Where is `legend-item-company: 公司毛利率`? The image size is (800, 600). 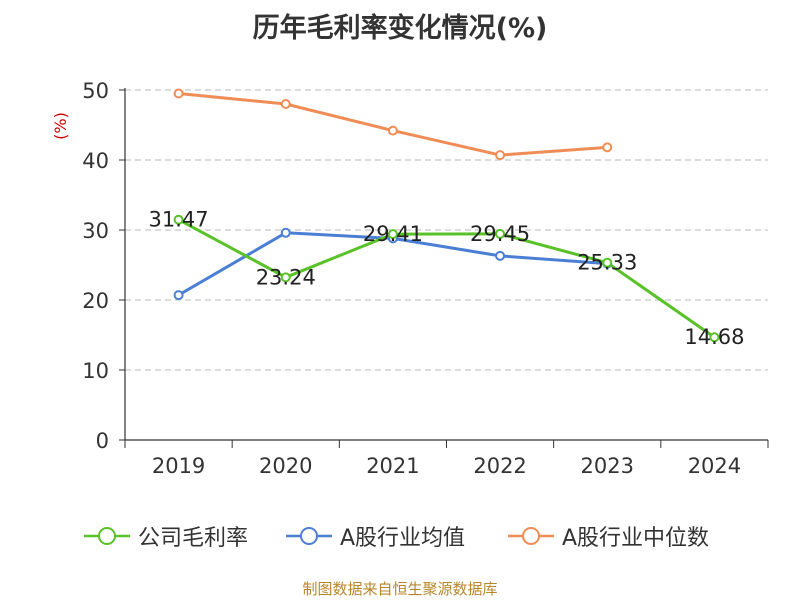 legend-item-company: 公司毛利率 is located at coordinates (166, 536).